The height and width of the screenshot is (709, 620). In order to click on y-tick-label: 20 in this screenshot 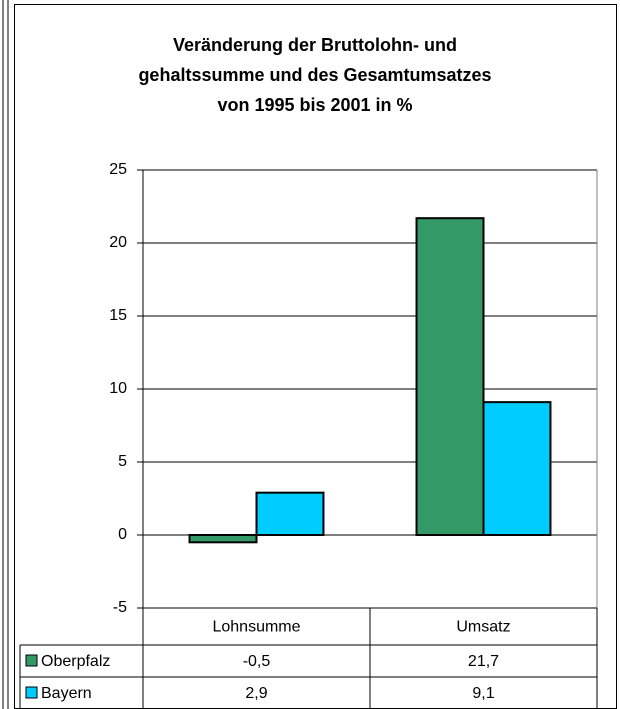, I will do `click(118, 242)`.